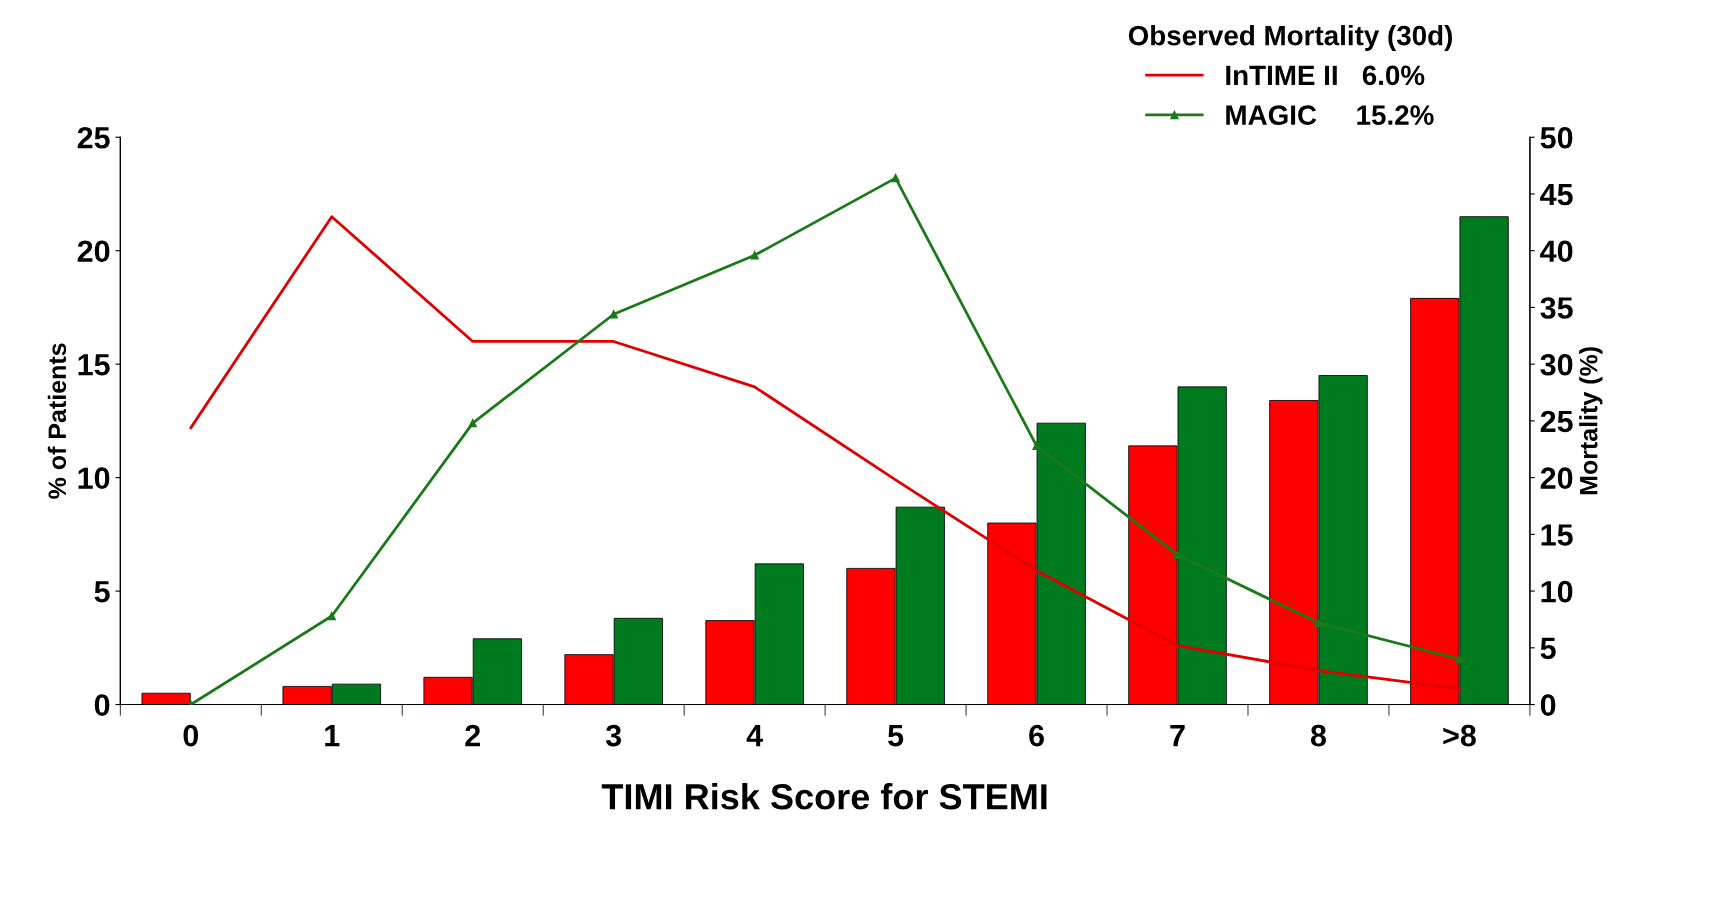 The image size is (1719, 915). I want to click on y-tick-label: 20, so click(93, 251).